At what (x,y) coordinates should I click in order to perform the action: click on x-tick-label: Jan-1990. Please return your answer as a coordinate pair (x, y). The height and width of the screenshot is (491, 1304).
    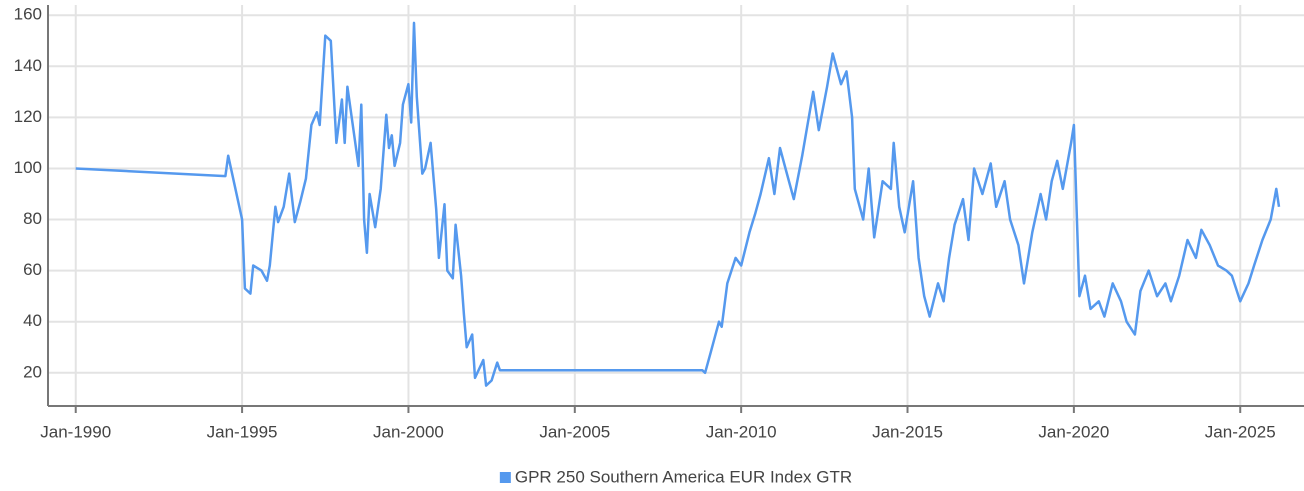
    Looking at the image, I should click on (75, 431).